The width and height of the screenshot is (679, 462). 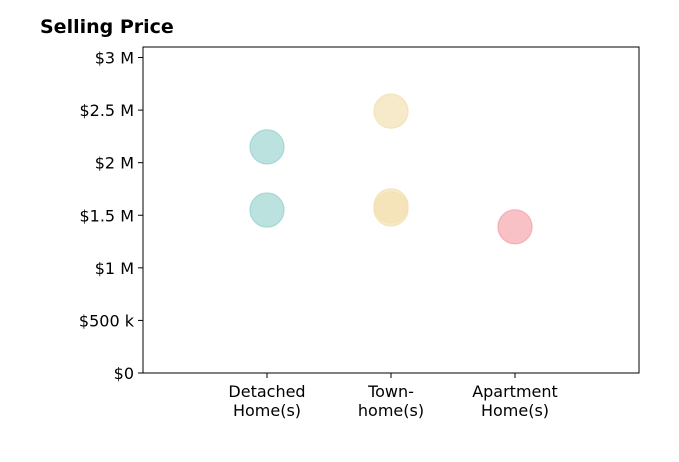 I want to click on y-tick-label: $0, so click(x=124, y=373).